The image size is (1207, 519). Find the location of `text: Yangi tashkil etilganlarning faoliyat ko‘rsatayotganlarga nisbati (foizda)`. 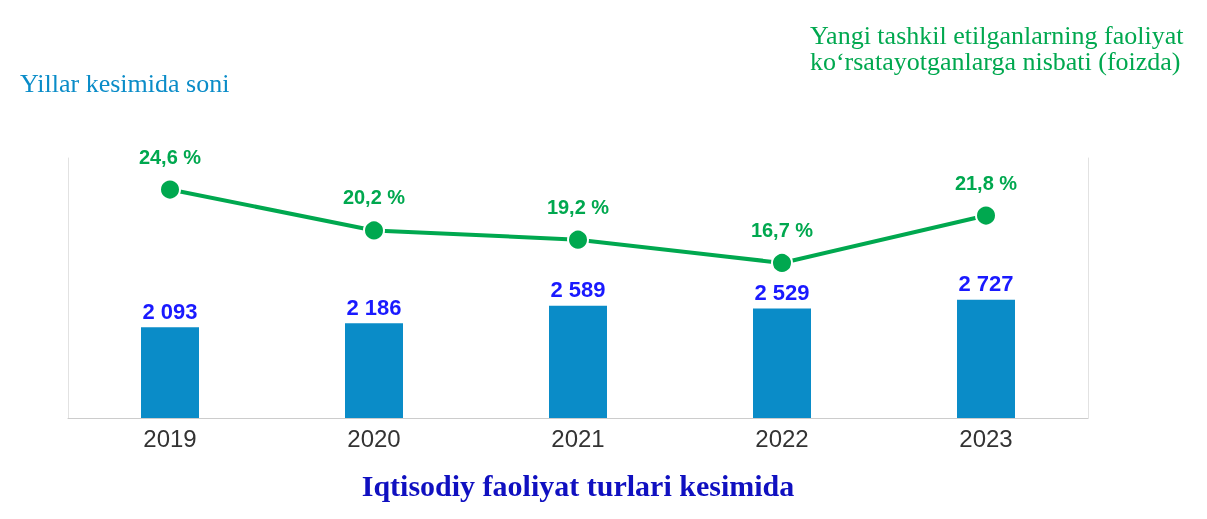

text: Yangi tashkil etilganlarning faoliyat ko‘rsatayotganlarga nisbati (foizda) is located at coordinates (1000, 48).